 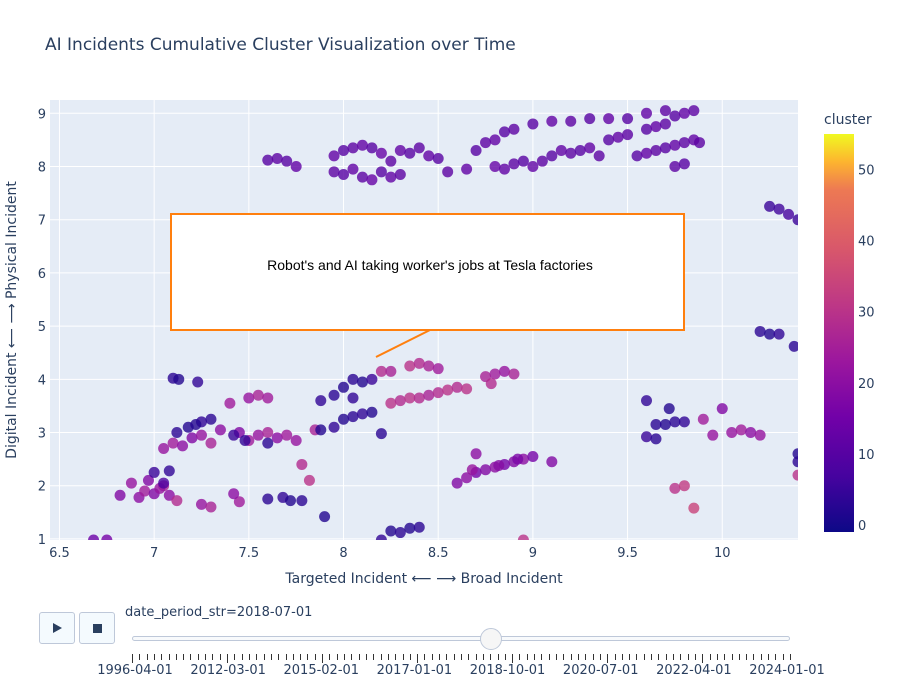 I want to click on time-slider-track, so click(x=461, y=638).